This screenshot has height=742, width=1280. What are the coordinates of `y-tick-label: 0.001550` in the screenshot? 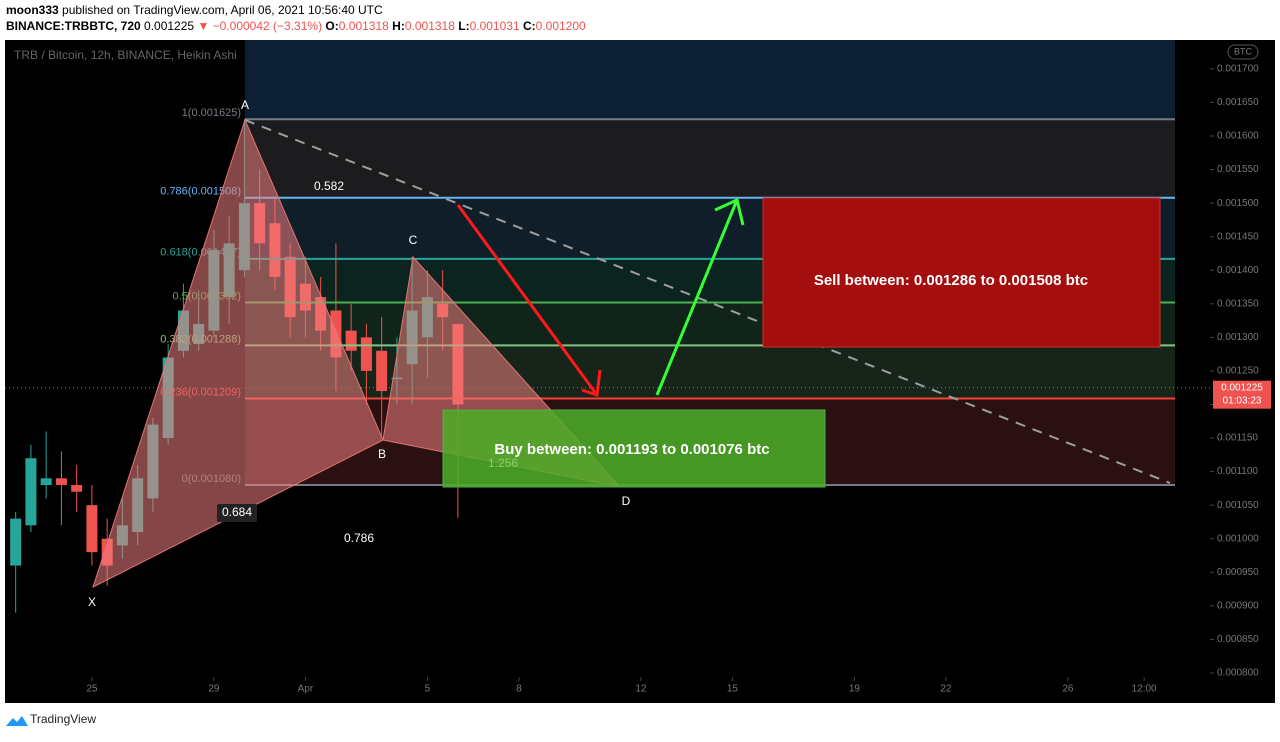 It's located at (1238, 169).